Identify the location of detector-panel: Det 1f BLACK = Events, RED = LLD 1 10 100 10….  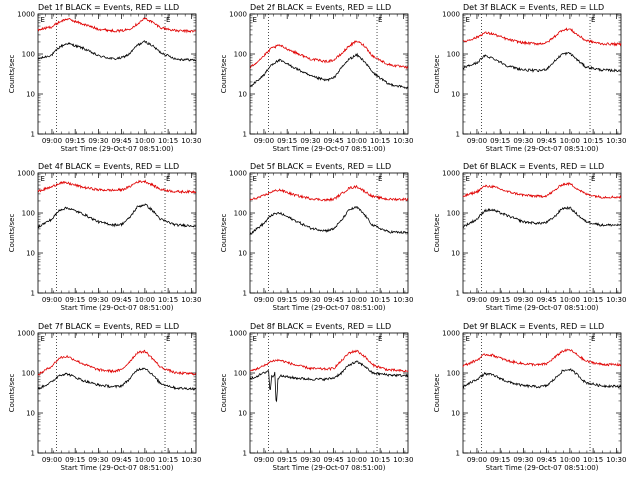
(104, 78).